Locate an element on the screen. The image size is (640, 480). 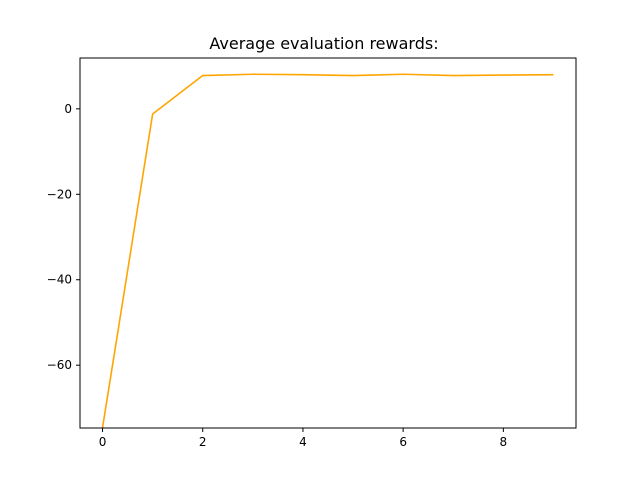
y-tick-label: −20 is located at coordinates (59, 194).